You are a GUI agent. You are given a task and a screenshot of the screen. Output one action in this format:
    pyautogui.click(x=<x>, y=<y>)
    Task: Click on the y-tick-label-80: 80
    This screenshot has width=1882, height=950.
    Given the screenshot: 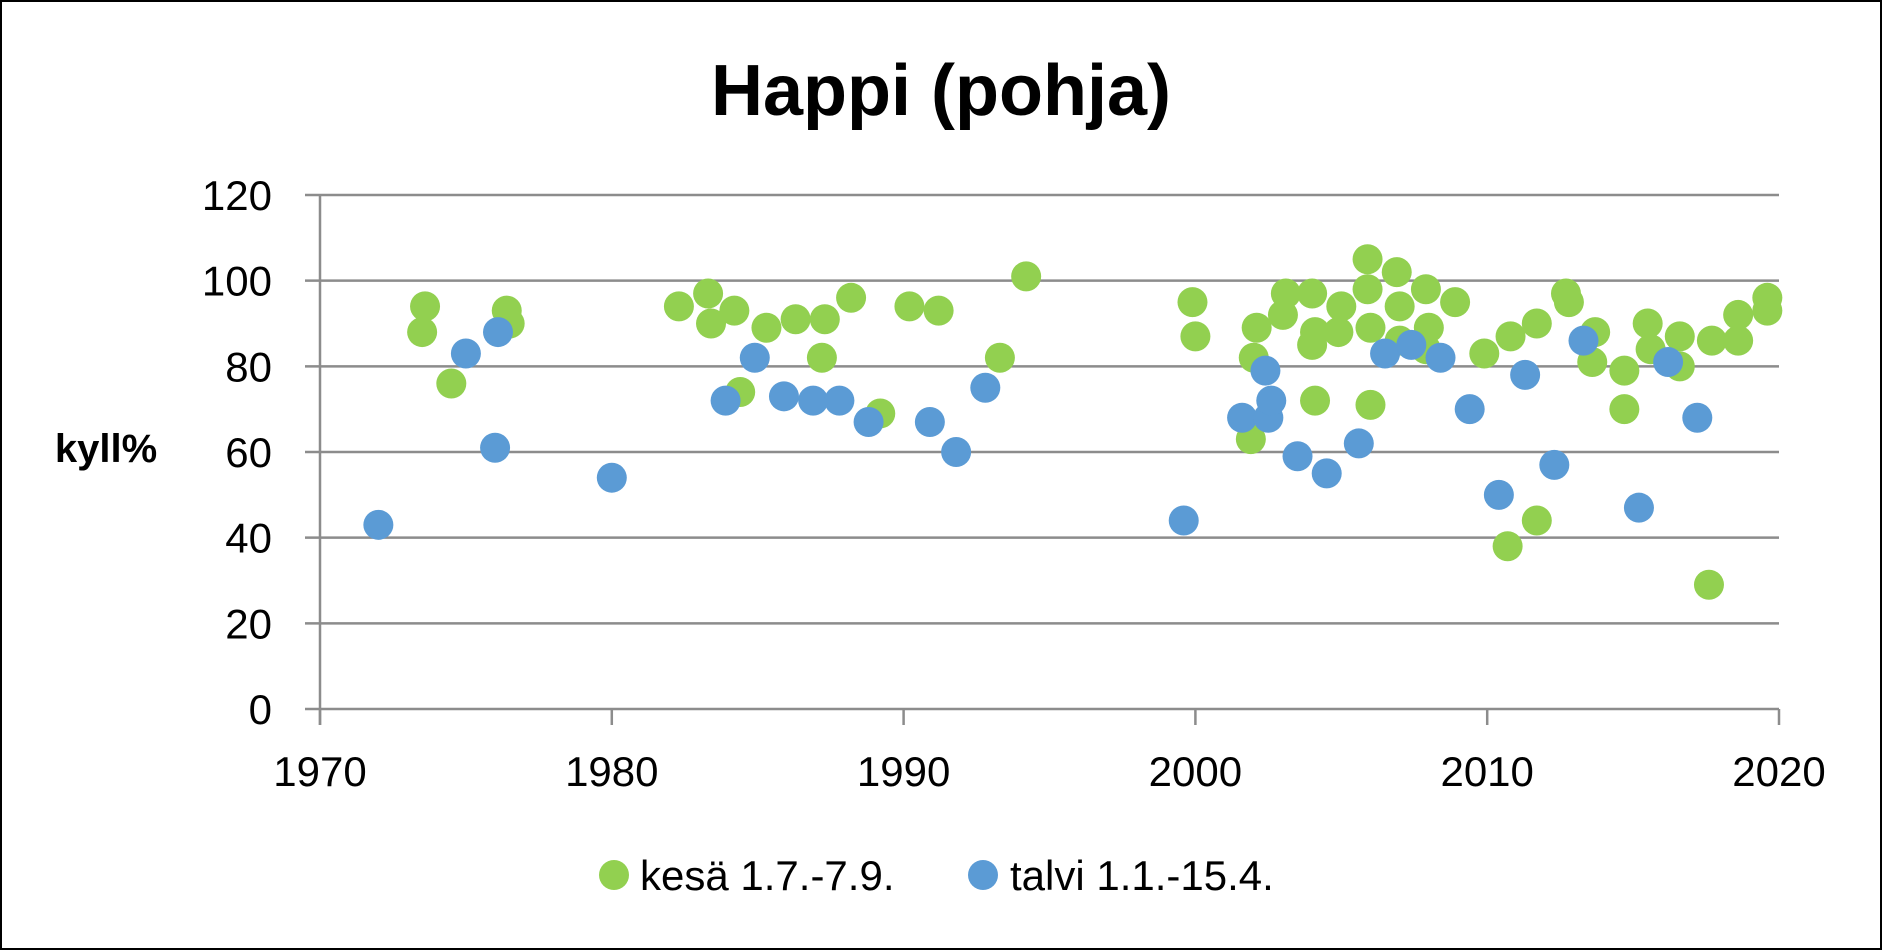 What is the action you would take?
    pyautogui.click(x=248, y=366)
    